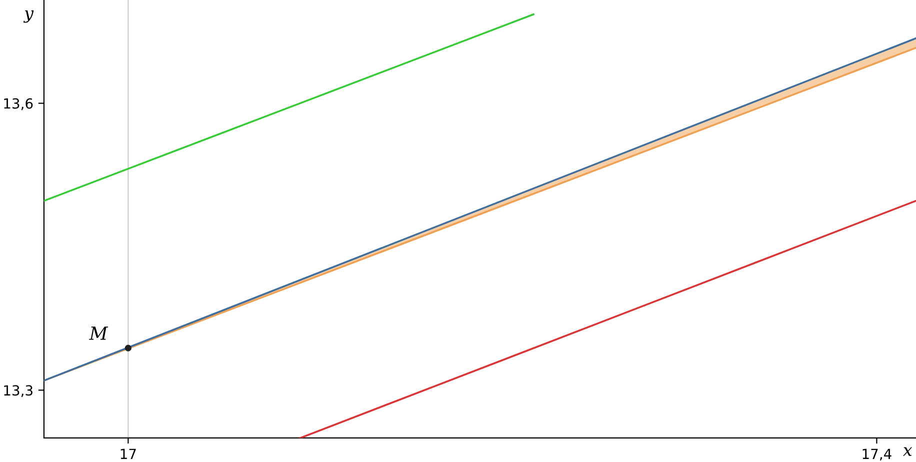 This screenshot has width=916, height=462. What do you see at coordinates (877, 454) in the screenshot?
I see `x-tick-label: 17,4` at bounding box center [877, 454].